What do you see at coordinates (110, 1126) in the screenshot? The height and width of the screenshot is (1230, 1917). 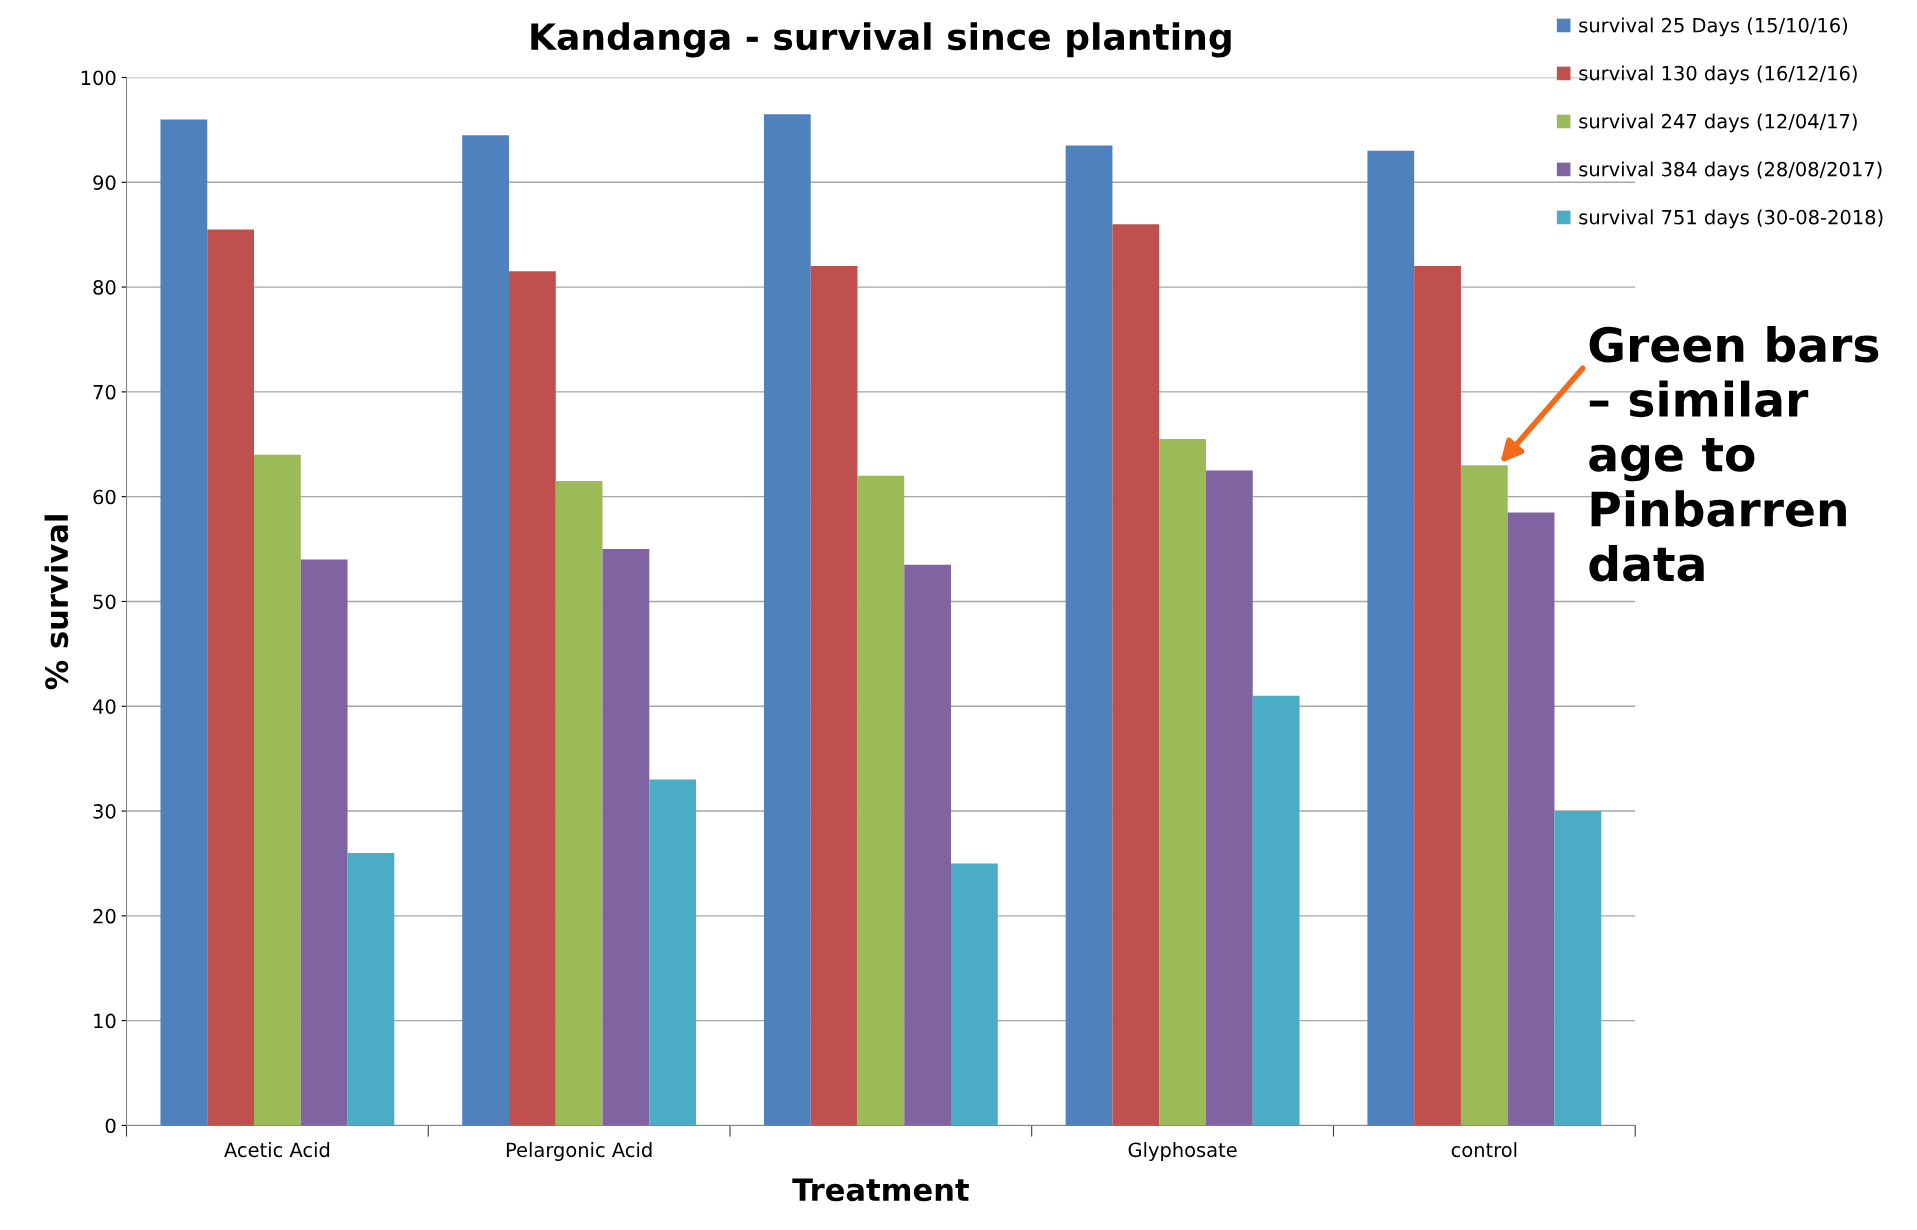 I see `y-tick-label: 0` at bounding box center [110, 1126].